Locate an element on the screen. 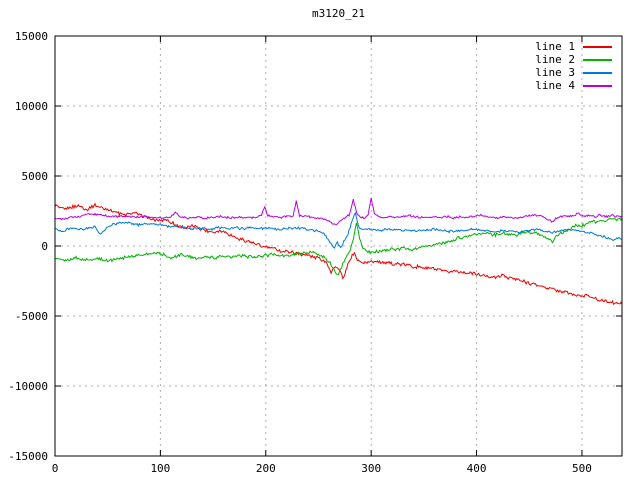  legend-label: line 3 is located at coordinates (555, 72).